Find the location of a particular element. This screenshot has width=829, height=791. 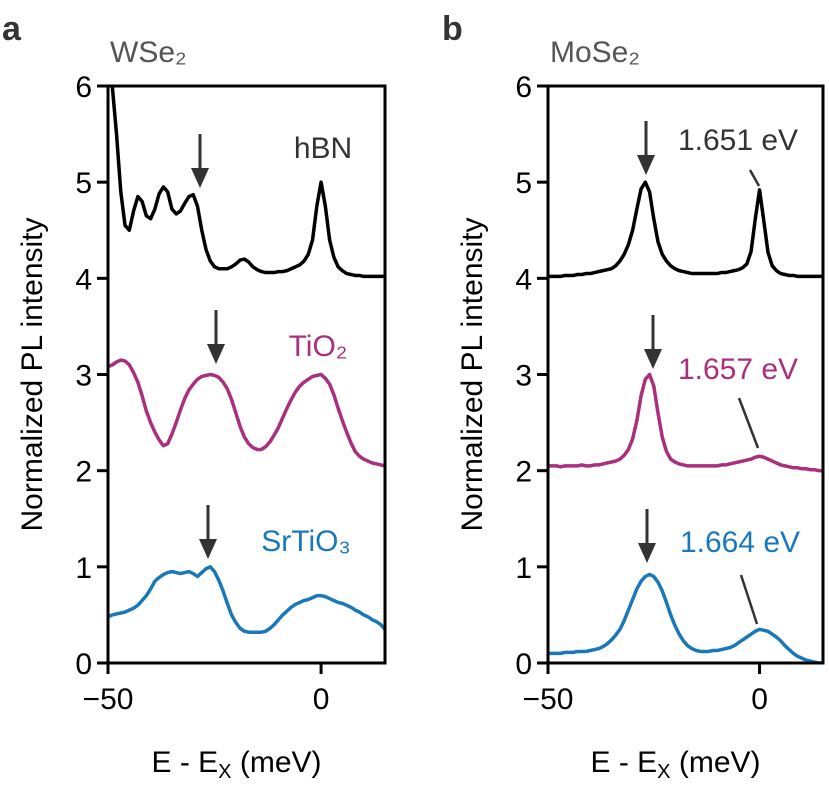

panel-title: MoSe₂ is located at coordinates (595, 52).